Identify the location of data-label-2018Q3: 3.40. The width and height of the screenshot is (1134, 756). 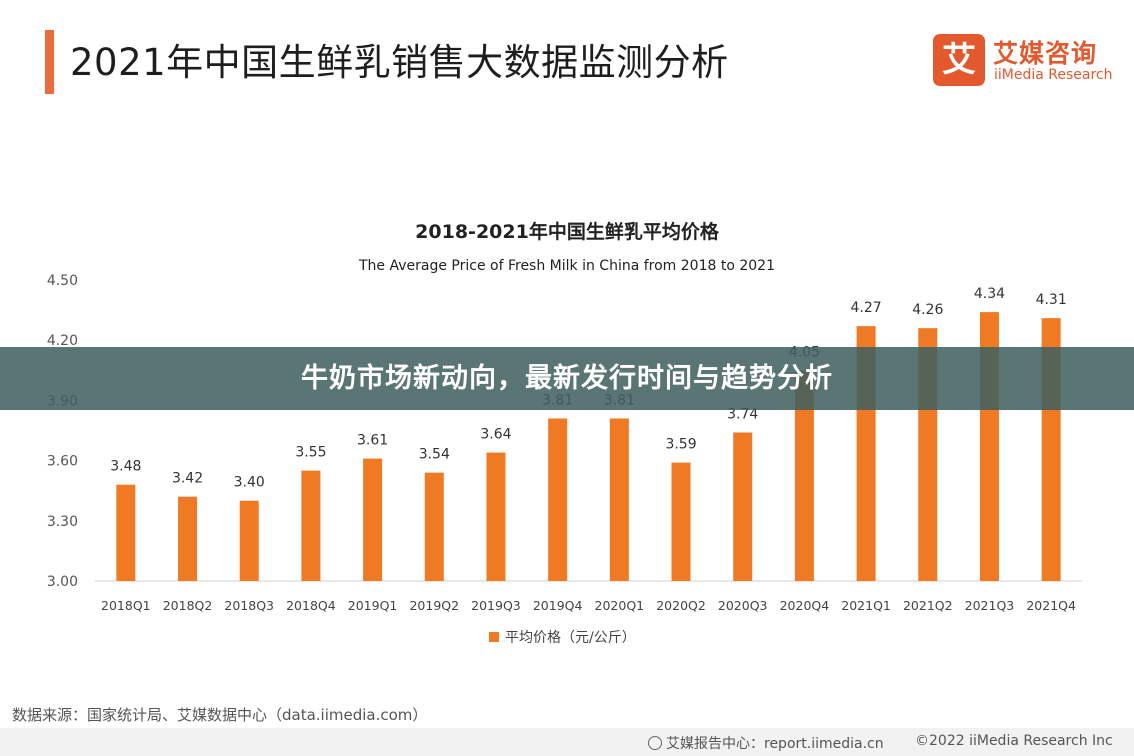
(249, 483).